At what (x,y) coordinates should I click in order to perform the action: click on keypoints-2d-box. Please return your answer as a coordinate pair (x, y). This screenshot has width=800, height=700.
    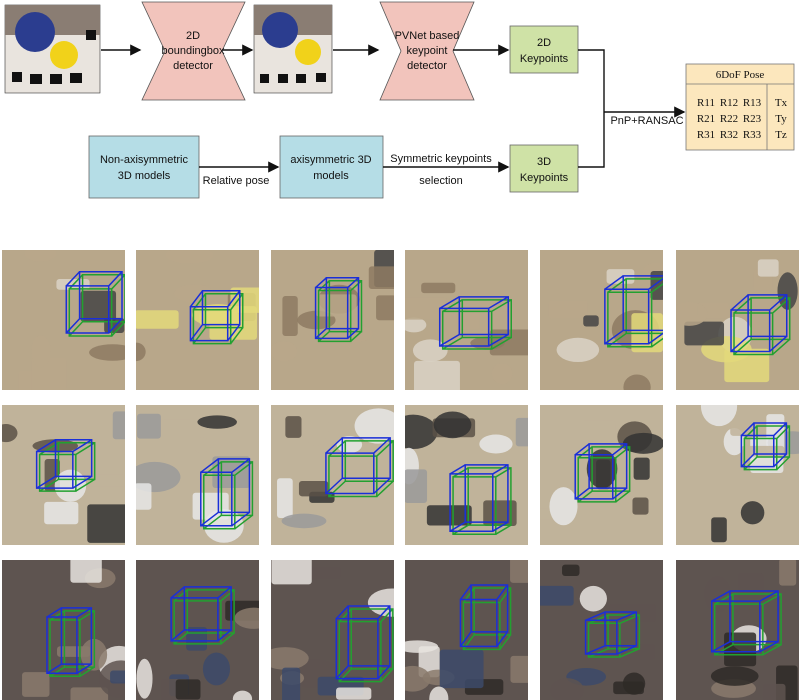
    Looking at the image, I should click on (544, 49).